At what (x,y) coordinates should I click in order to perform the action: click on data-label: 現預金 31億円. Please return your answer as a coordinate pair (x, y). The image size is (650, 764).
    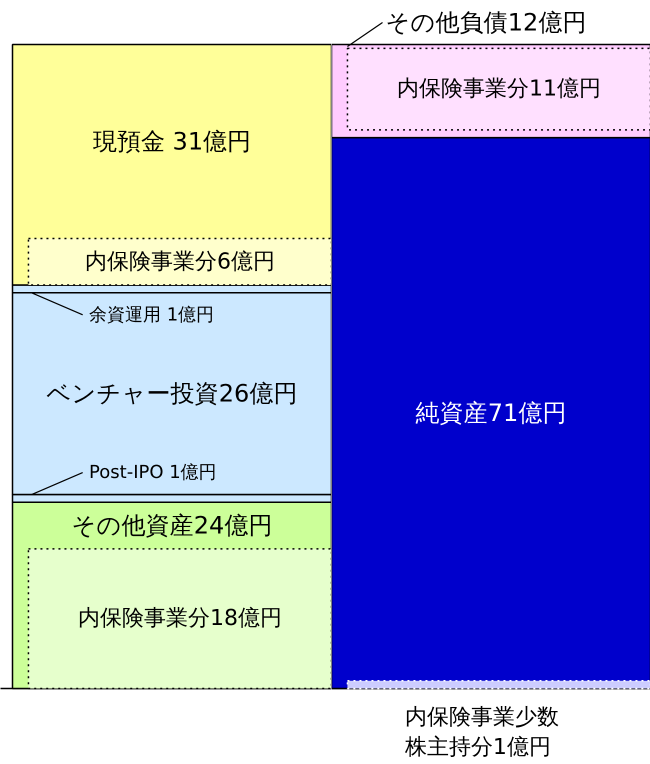
    Looking at the image, I should click on (172, 141).